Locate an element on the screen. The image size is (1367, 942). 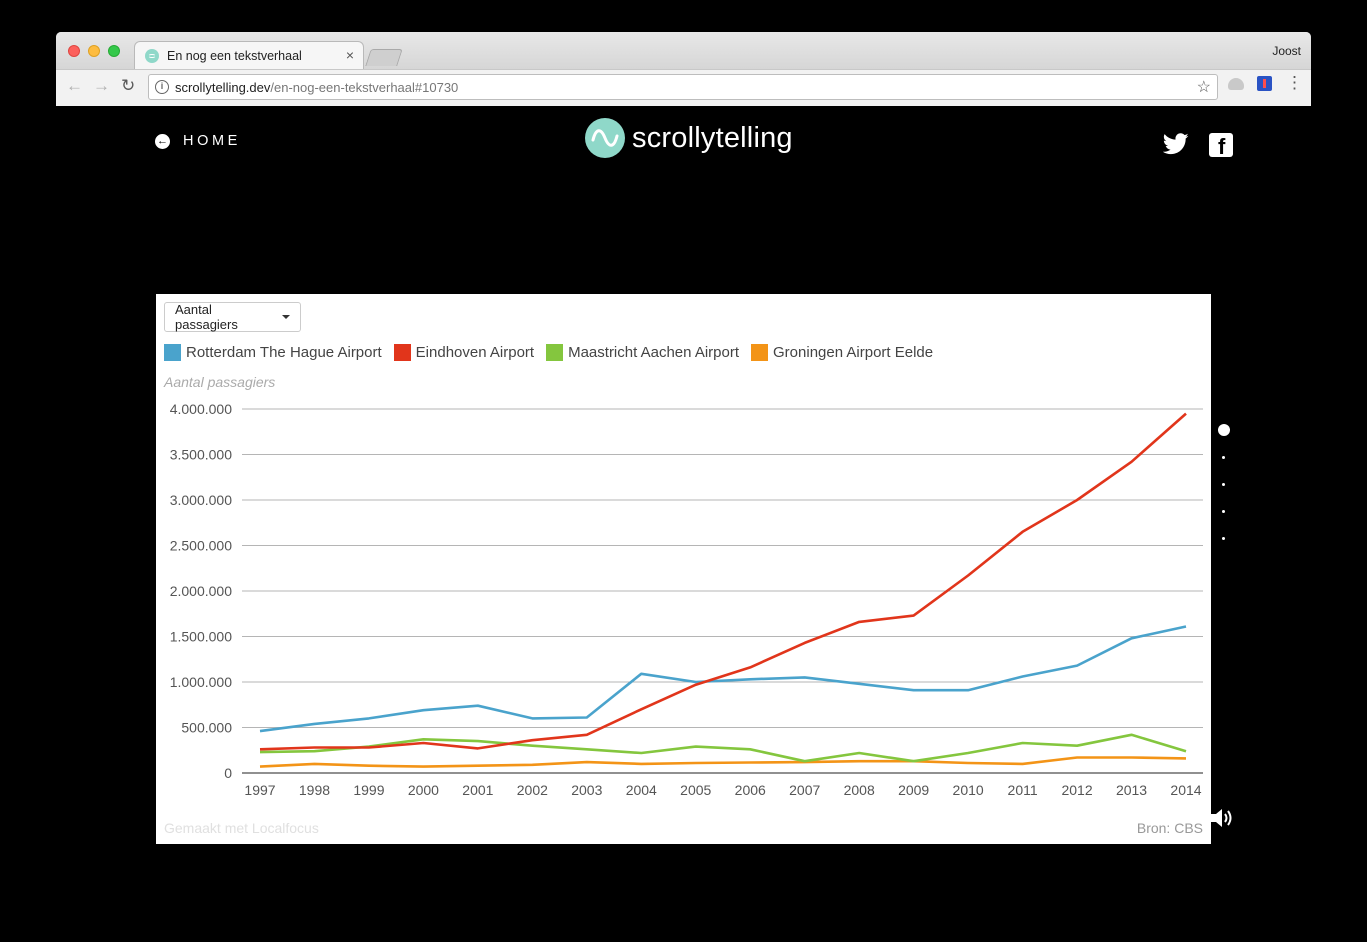
legend-item-rotterdam: Rotterdam The Hague Airport is located at coordinates (273, 352).